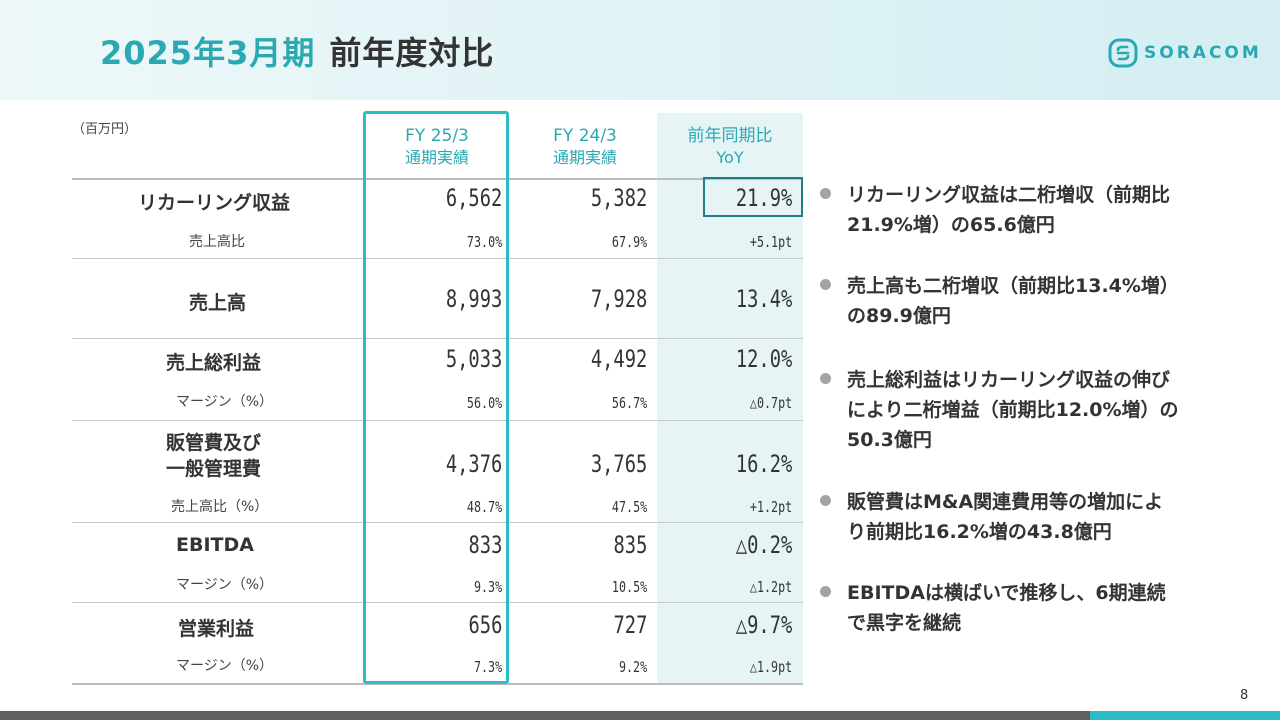  I want to click on bullet-item: 売上高も二桁増収（前期比13.4%増） の89.9億円, so click(1015, 301).